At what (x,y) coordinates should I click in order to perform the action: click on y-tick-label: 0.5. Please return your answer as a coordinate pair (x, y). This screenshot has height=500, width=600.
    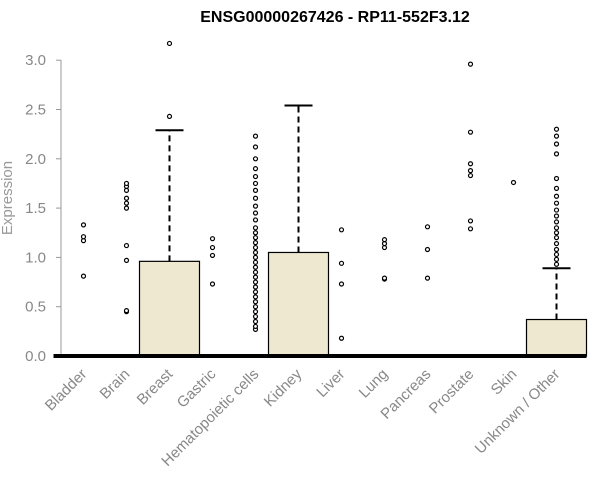
    Looking at the image, I should click on (35, 307).